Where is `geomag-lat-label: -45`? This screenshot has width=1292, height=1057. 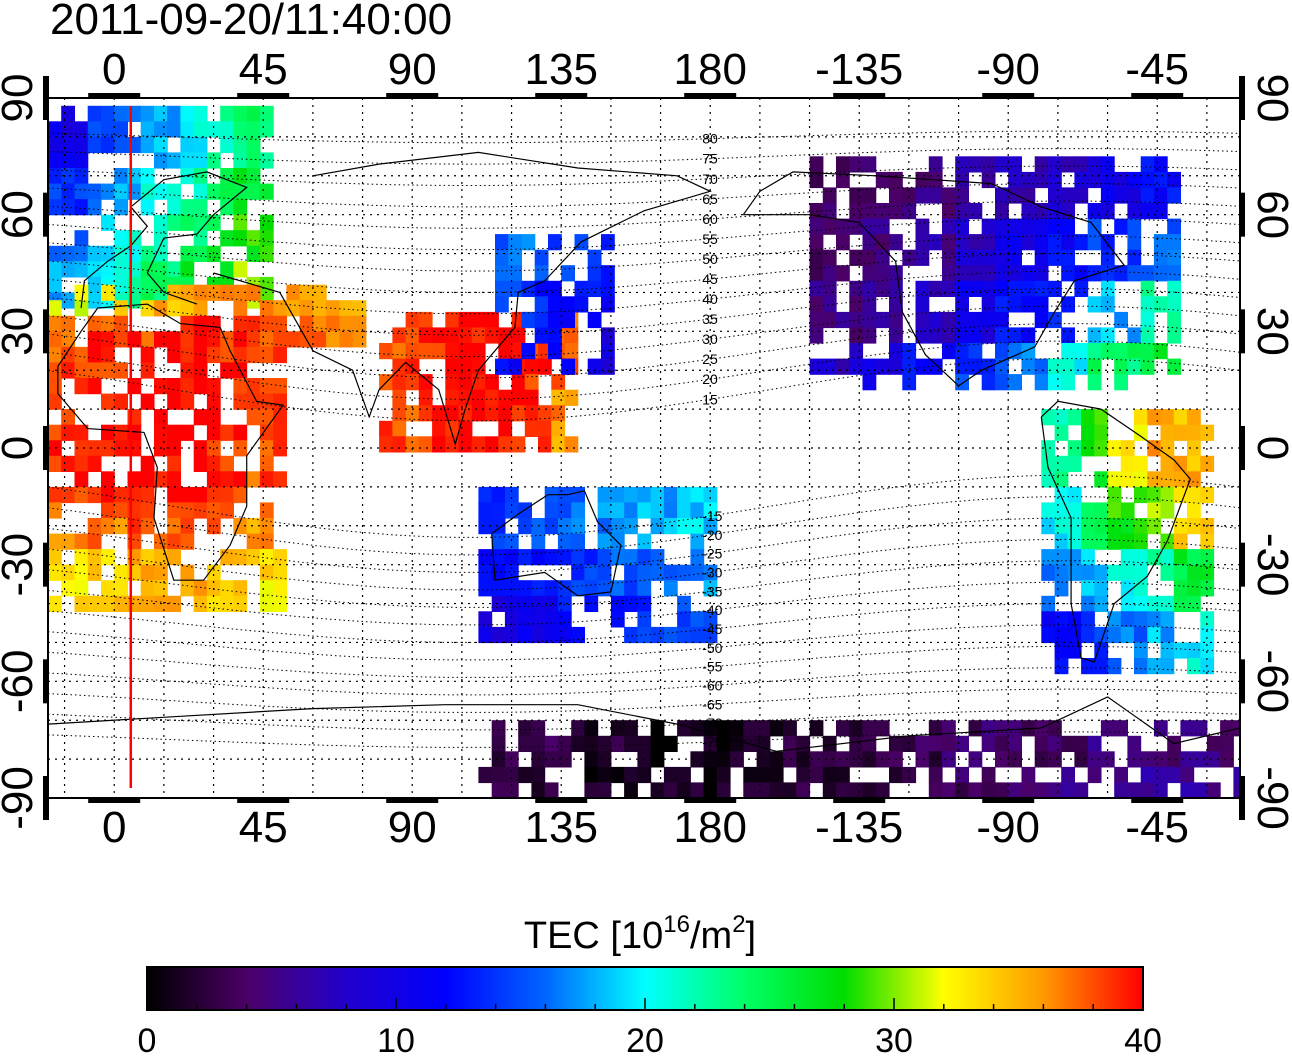
geomag-lat-label: -45 is located at coordinates (712, 629).